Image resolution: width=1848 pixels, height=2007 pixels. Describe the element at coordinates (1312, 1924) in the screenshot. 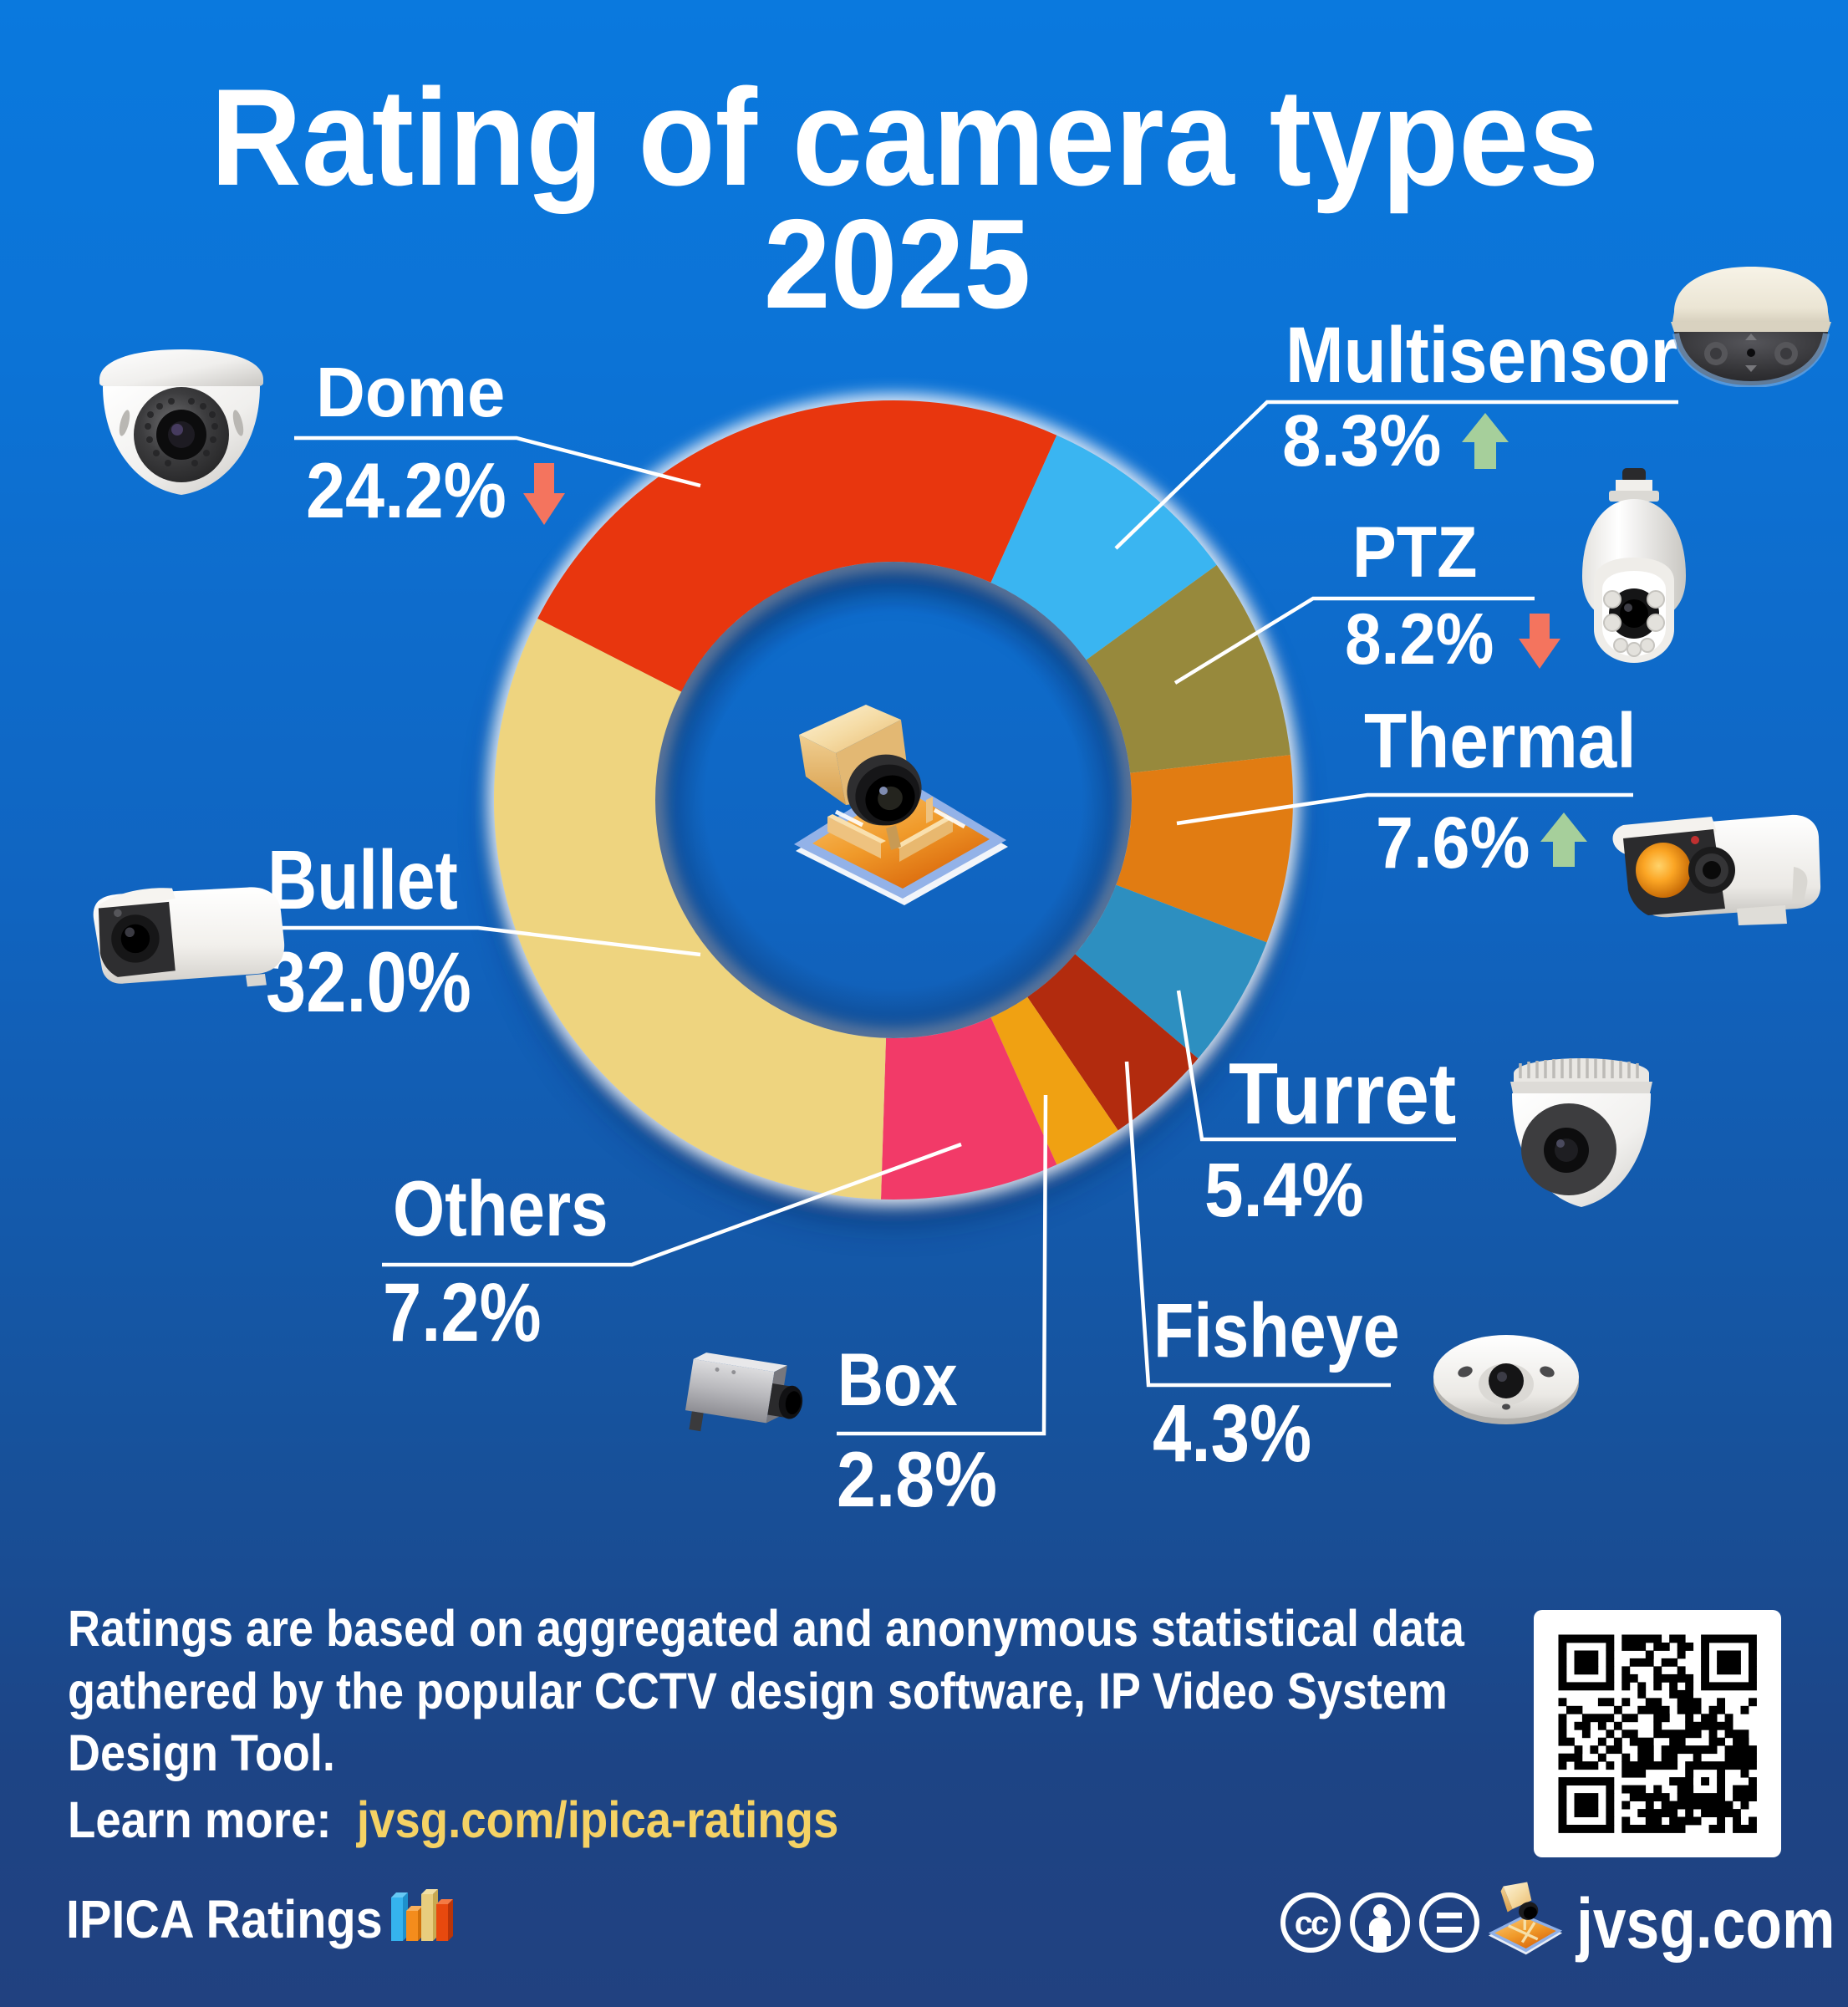

I see `svg-text: cc` at that location.